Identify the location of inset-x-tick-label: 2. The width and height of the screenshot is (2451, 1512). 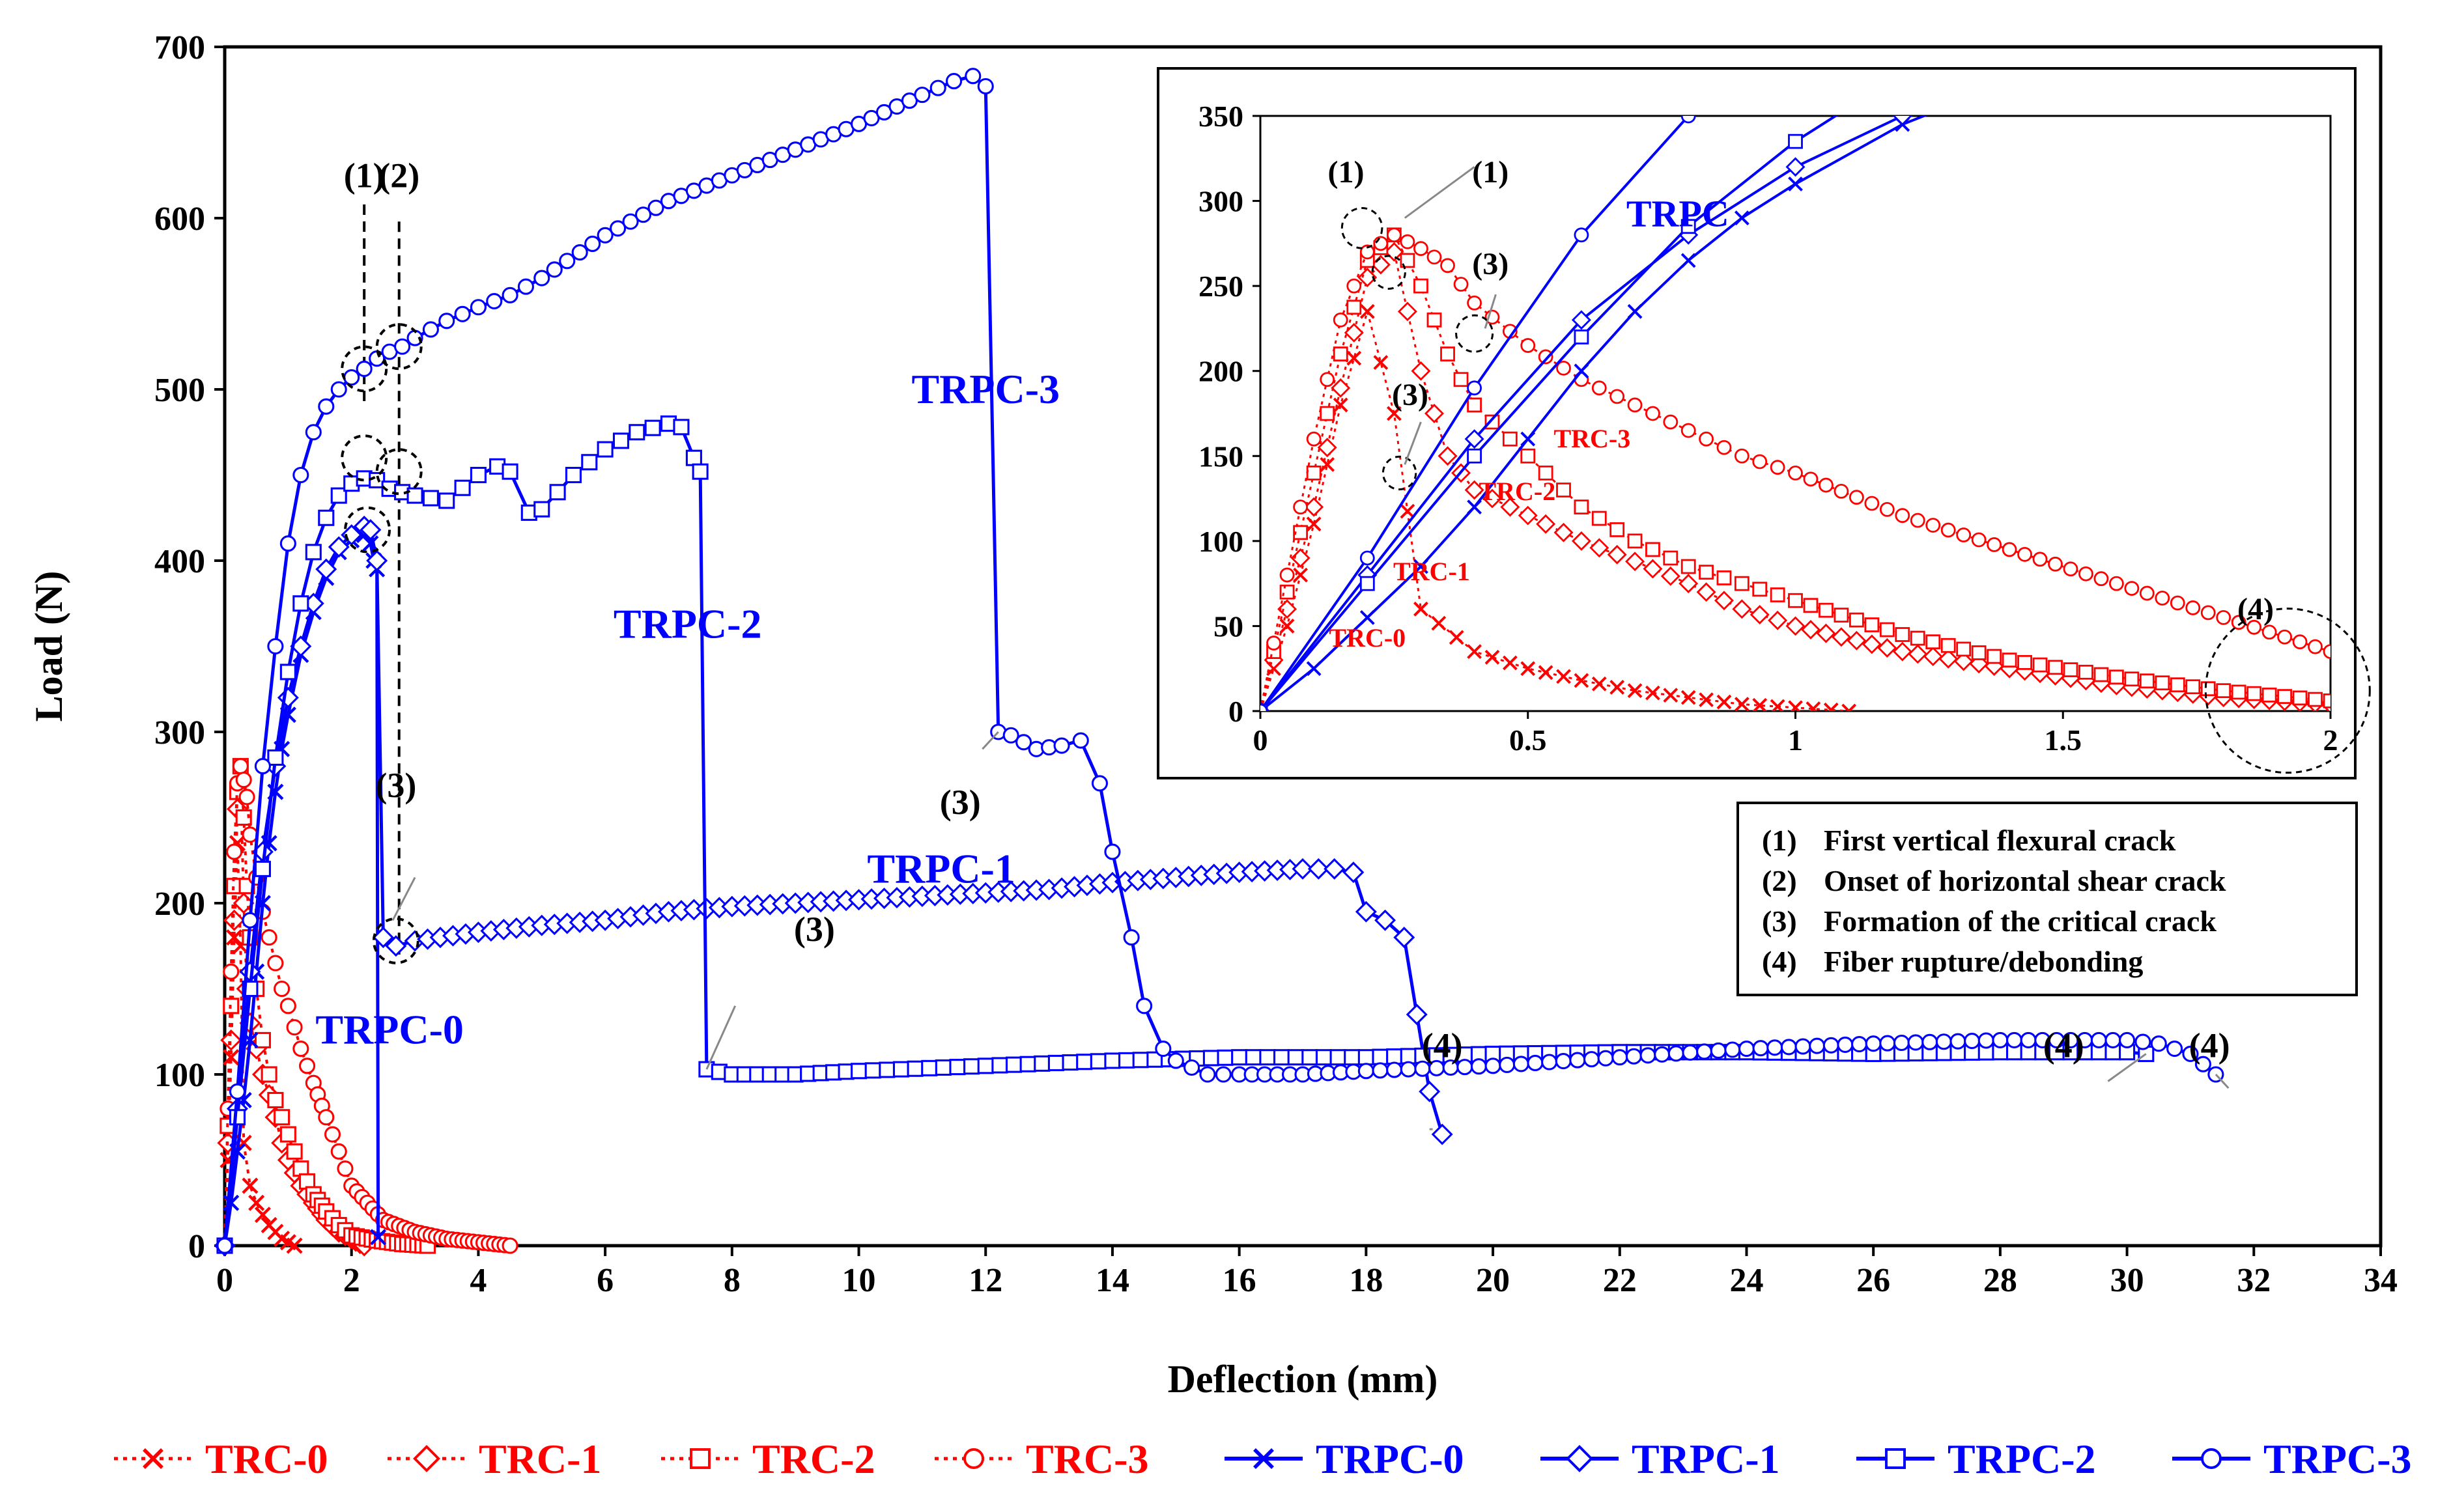
(2330, 740).